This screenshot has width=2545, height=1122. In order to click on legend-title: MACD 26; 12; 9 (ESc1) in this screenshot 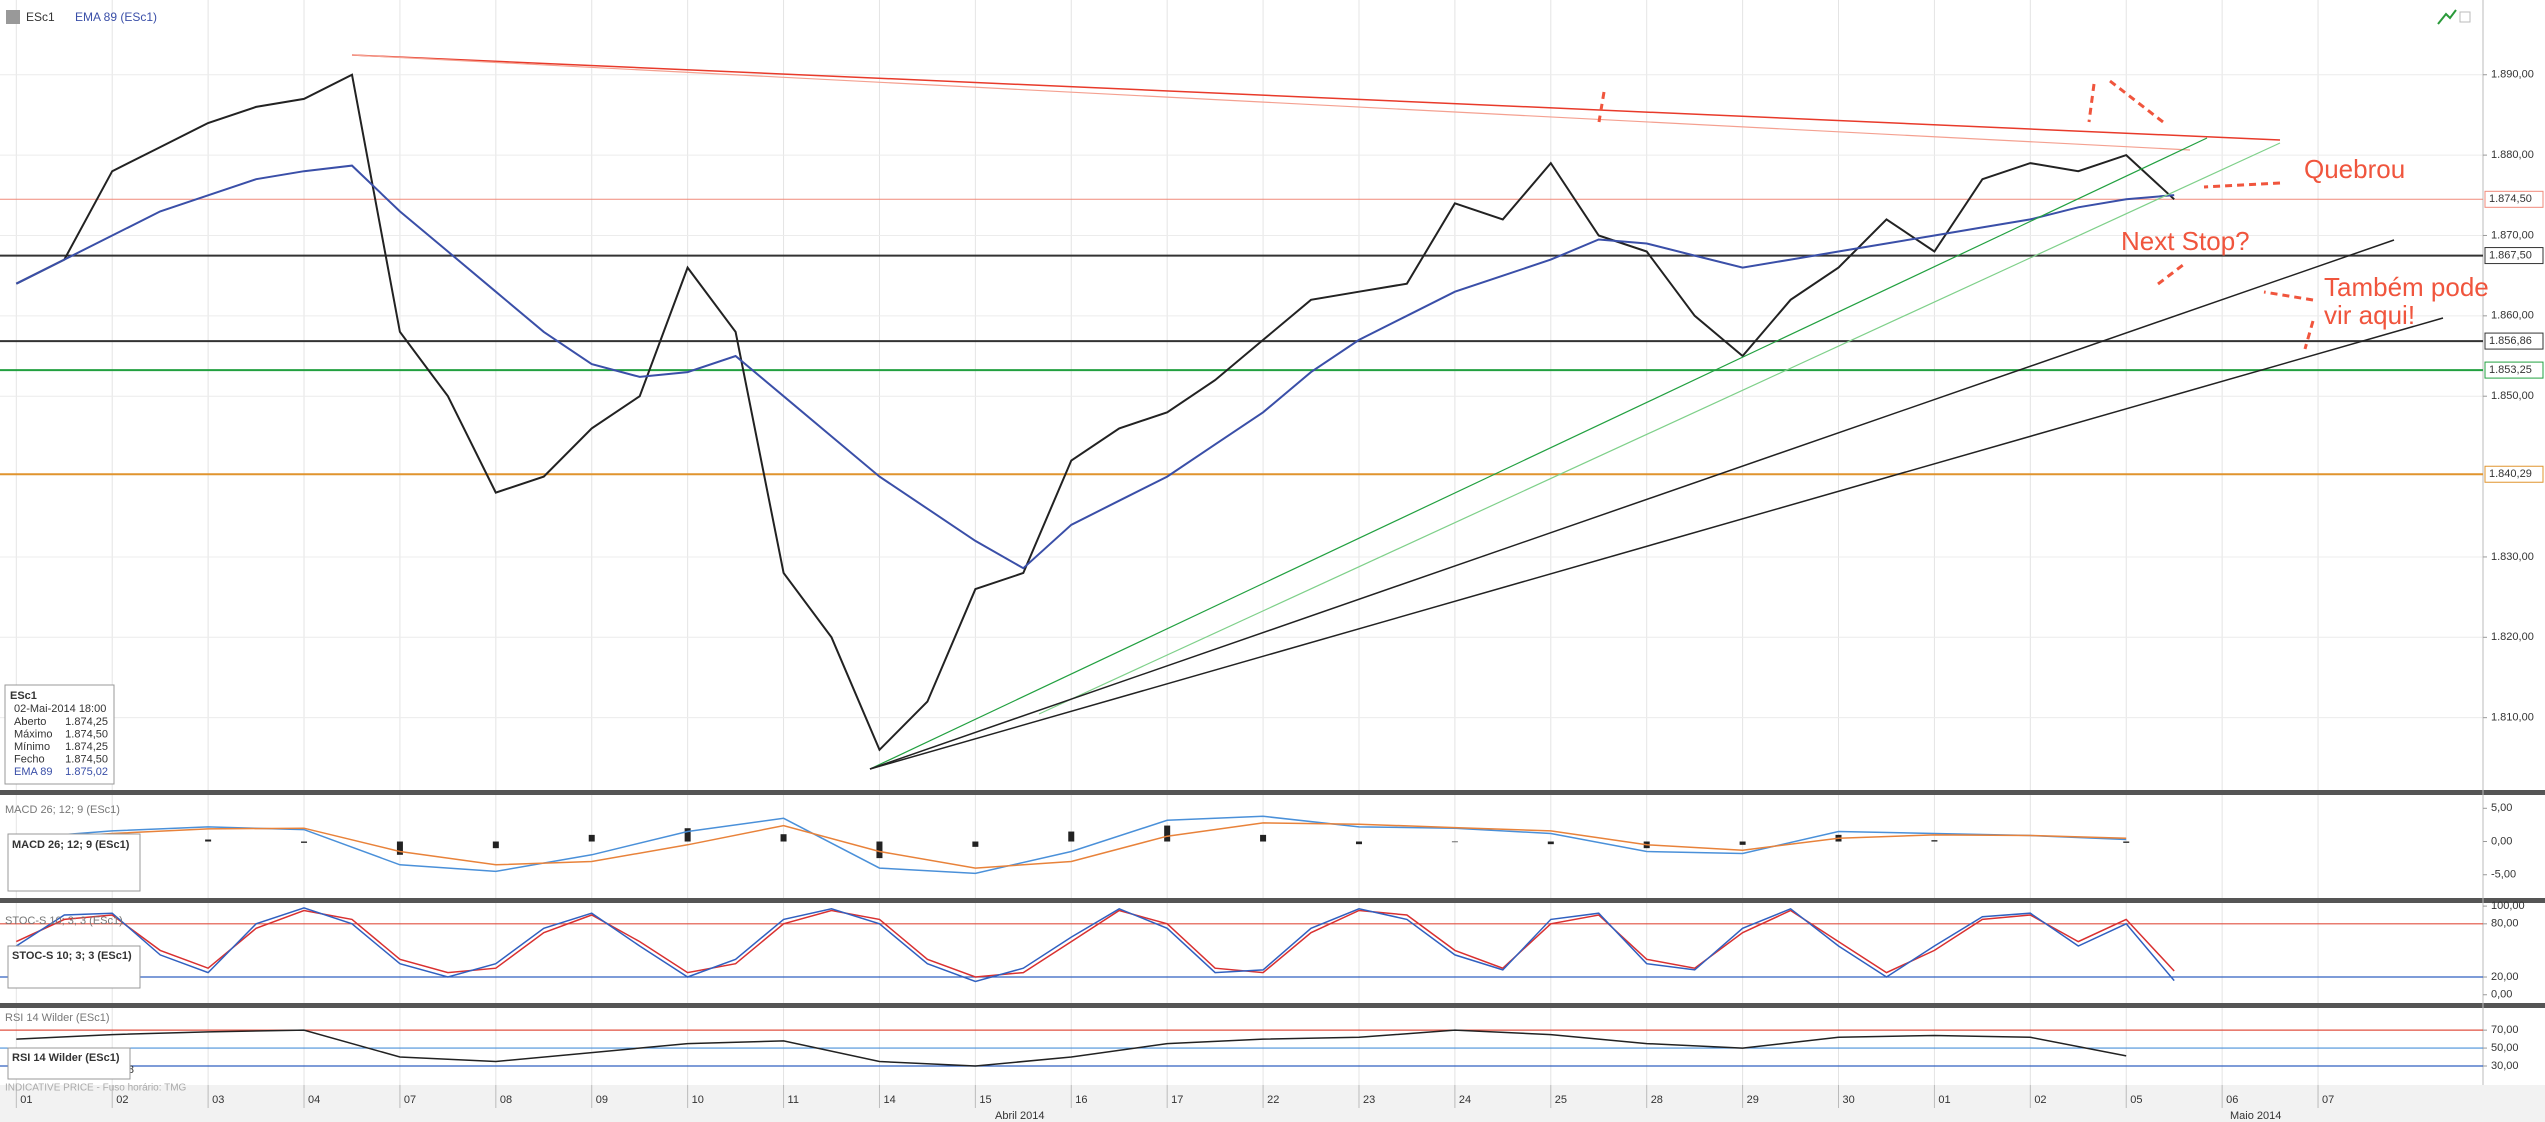, I will do `click(71, 845)`.